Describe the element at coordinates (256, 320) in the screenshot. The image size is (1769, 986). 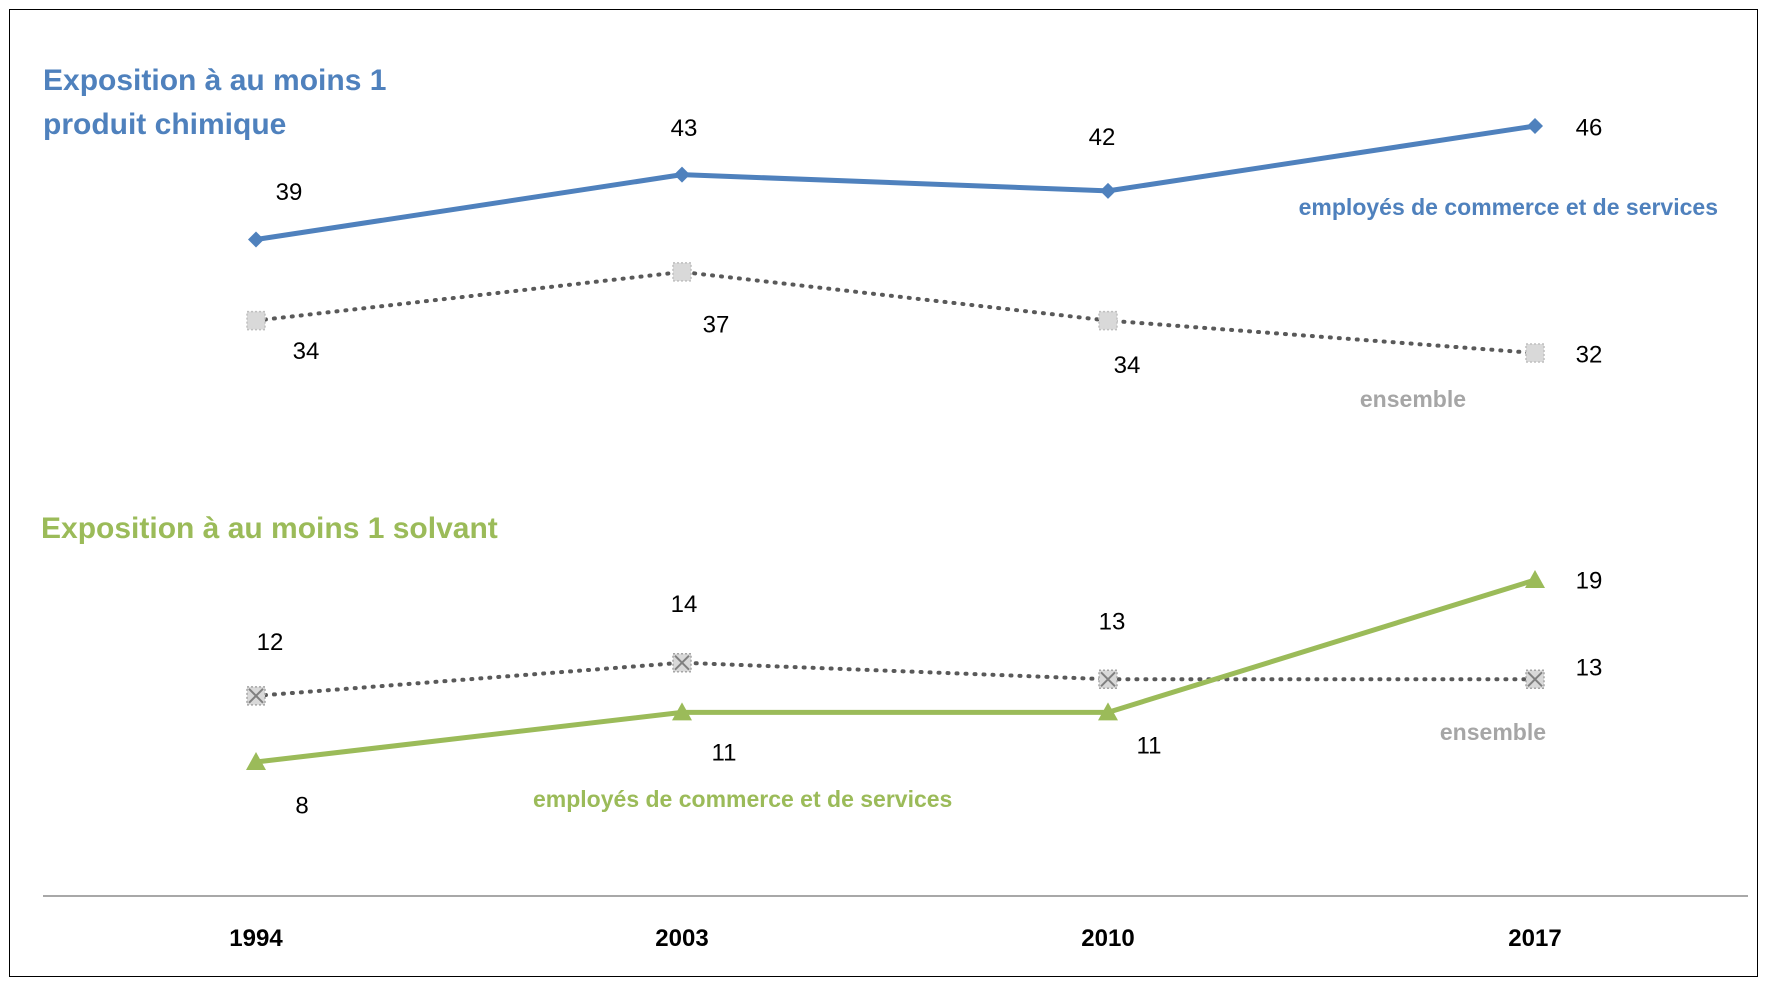
I see `panel-1-series-2-marker-1994` at that location.